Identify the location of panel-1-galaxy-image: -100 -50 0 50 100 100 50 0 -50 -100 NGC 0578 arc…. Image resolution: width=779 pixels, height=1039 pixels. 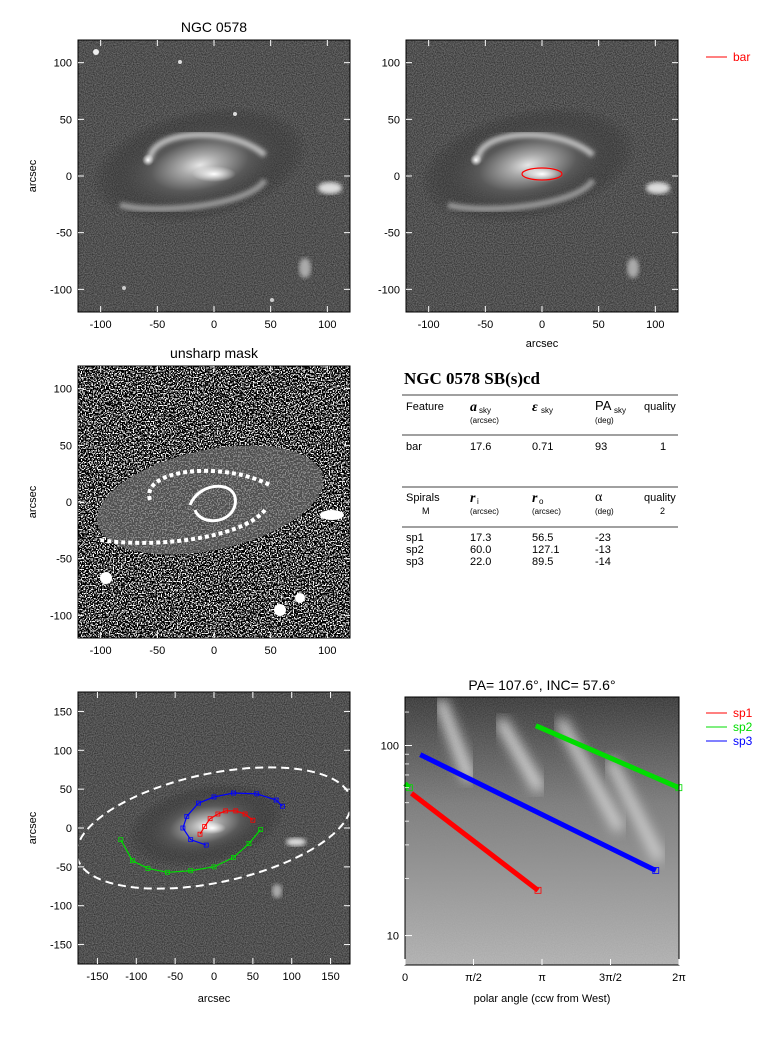
(189, 175).